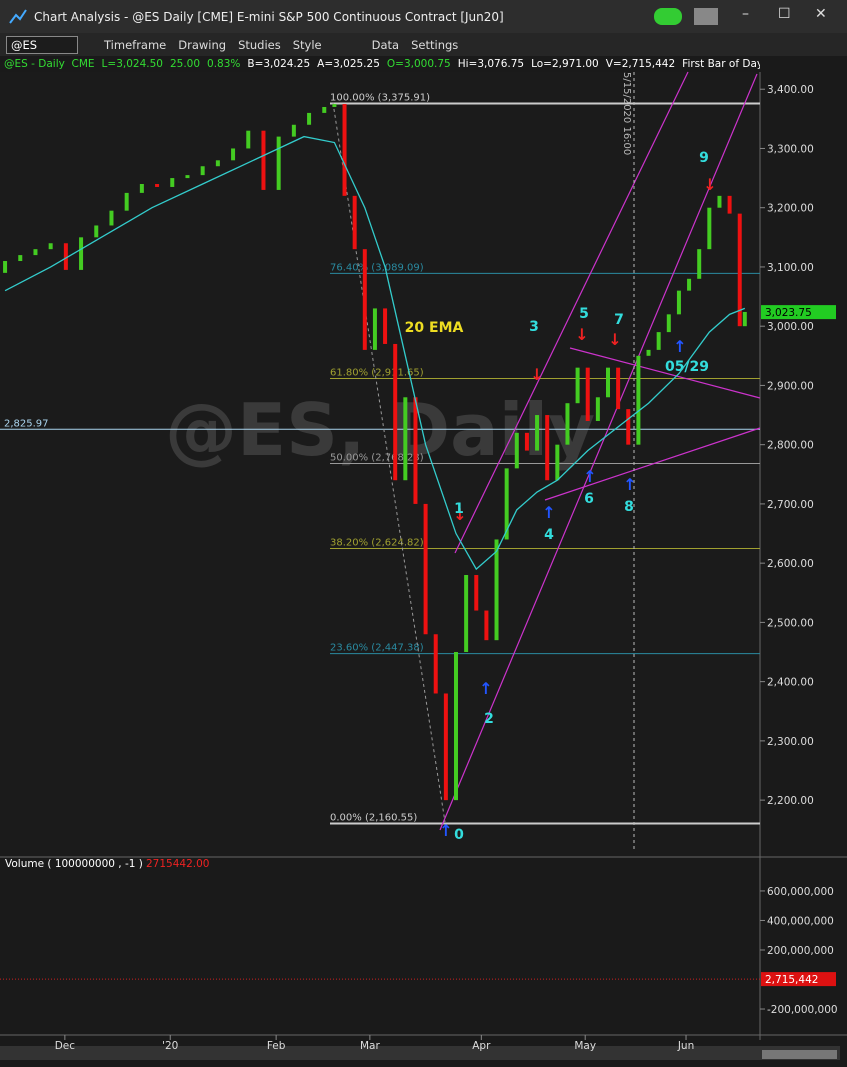 The width and height of the screenshot is (847, 1067). Describe the element at coordinates (800, 951) in the screenshot. I see `y-tick-label: 200,000,000` at that location.